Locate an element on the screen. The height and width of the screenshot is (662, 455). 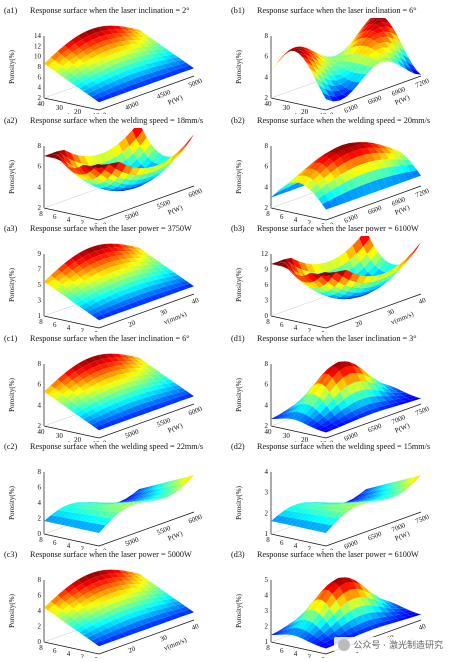
x-axis-label: α(°) is located at coordinates (59, 549).